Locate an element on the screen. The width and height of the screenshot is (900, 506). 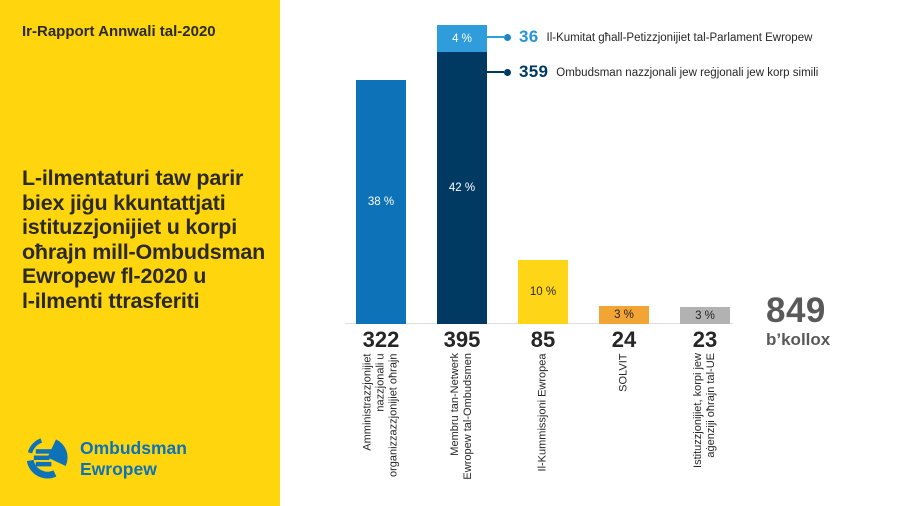
report-title: Ir-Rapport Annwali tal-2020 is located at coordinates (119, 31).